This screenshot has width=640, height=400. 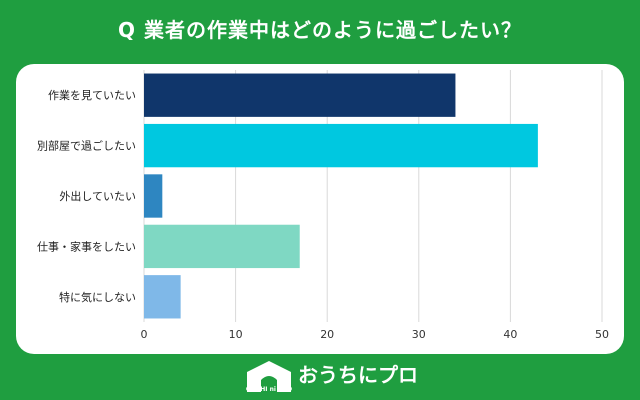 I want to click on logo-mark-text: OUCHI ni PRO, so click(x=269, y=389).